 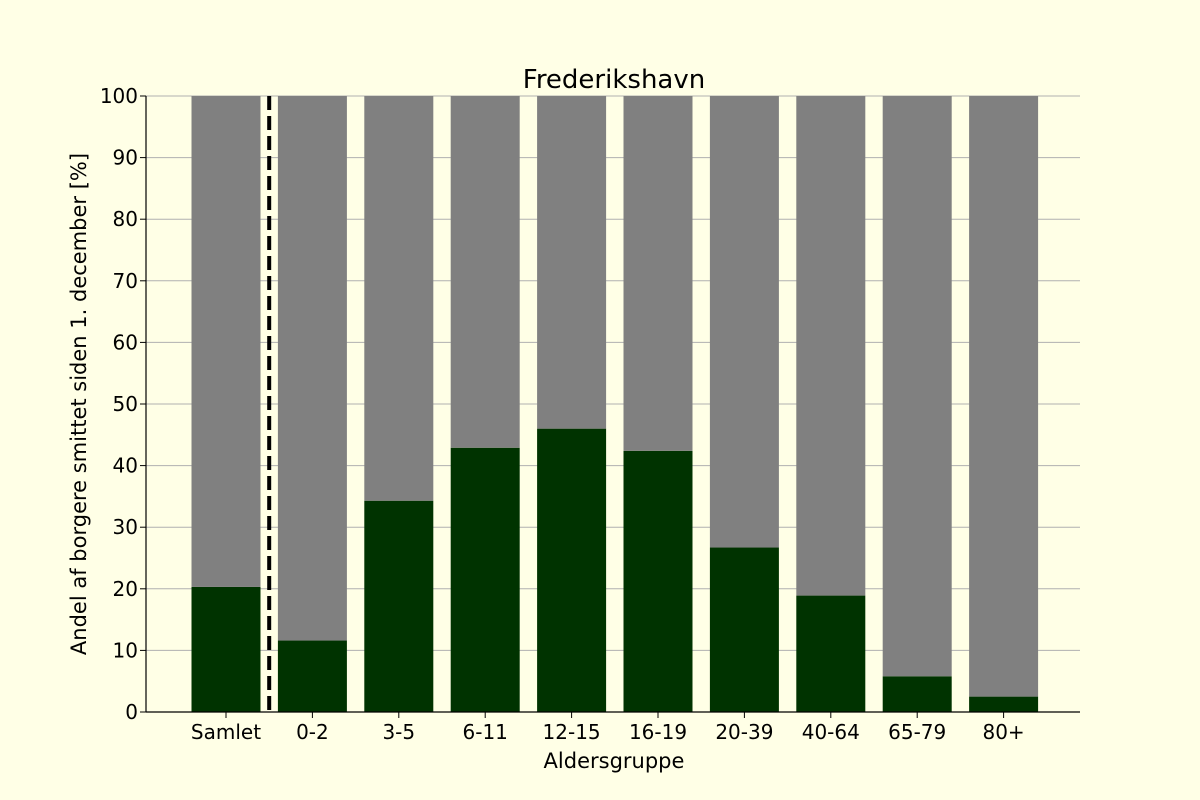 What do you see at coordinates (614, 80) in the screenshot?
I see `chart-title: Frederikshavn` at bounding box center [614, 80].